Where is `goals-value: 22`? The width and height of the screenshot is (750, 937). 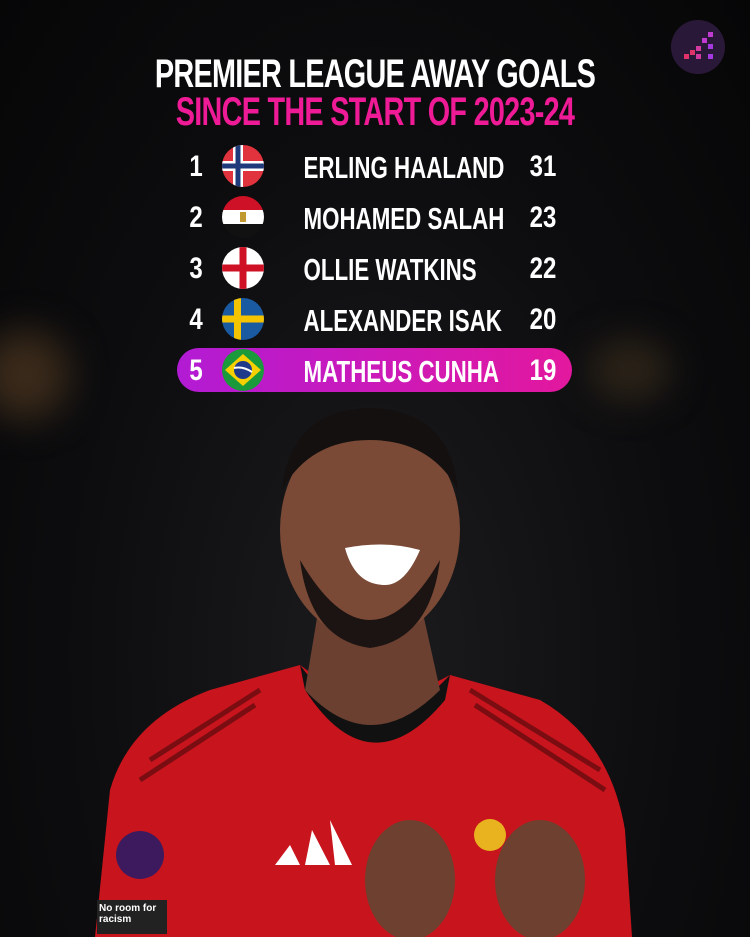 goals-value: 22 is located at coordinates (543, 268).